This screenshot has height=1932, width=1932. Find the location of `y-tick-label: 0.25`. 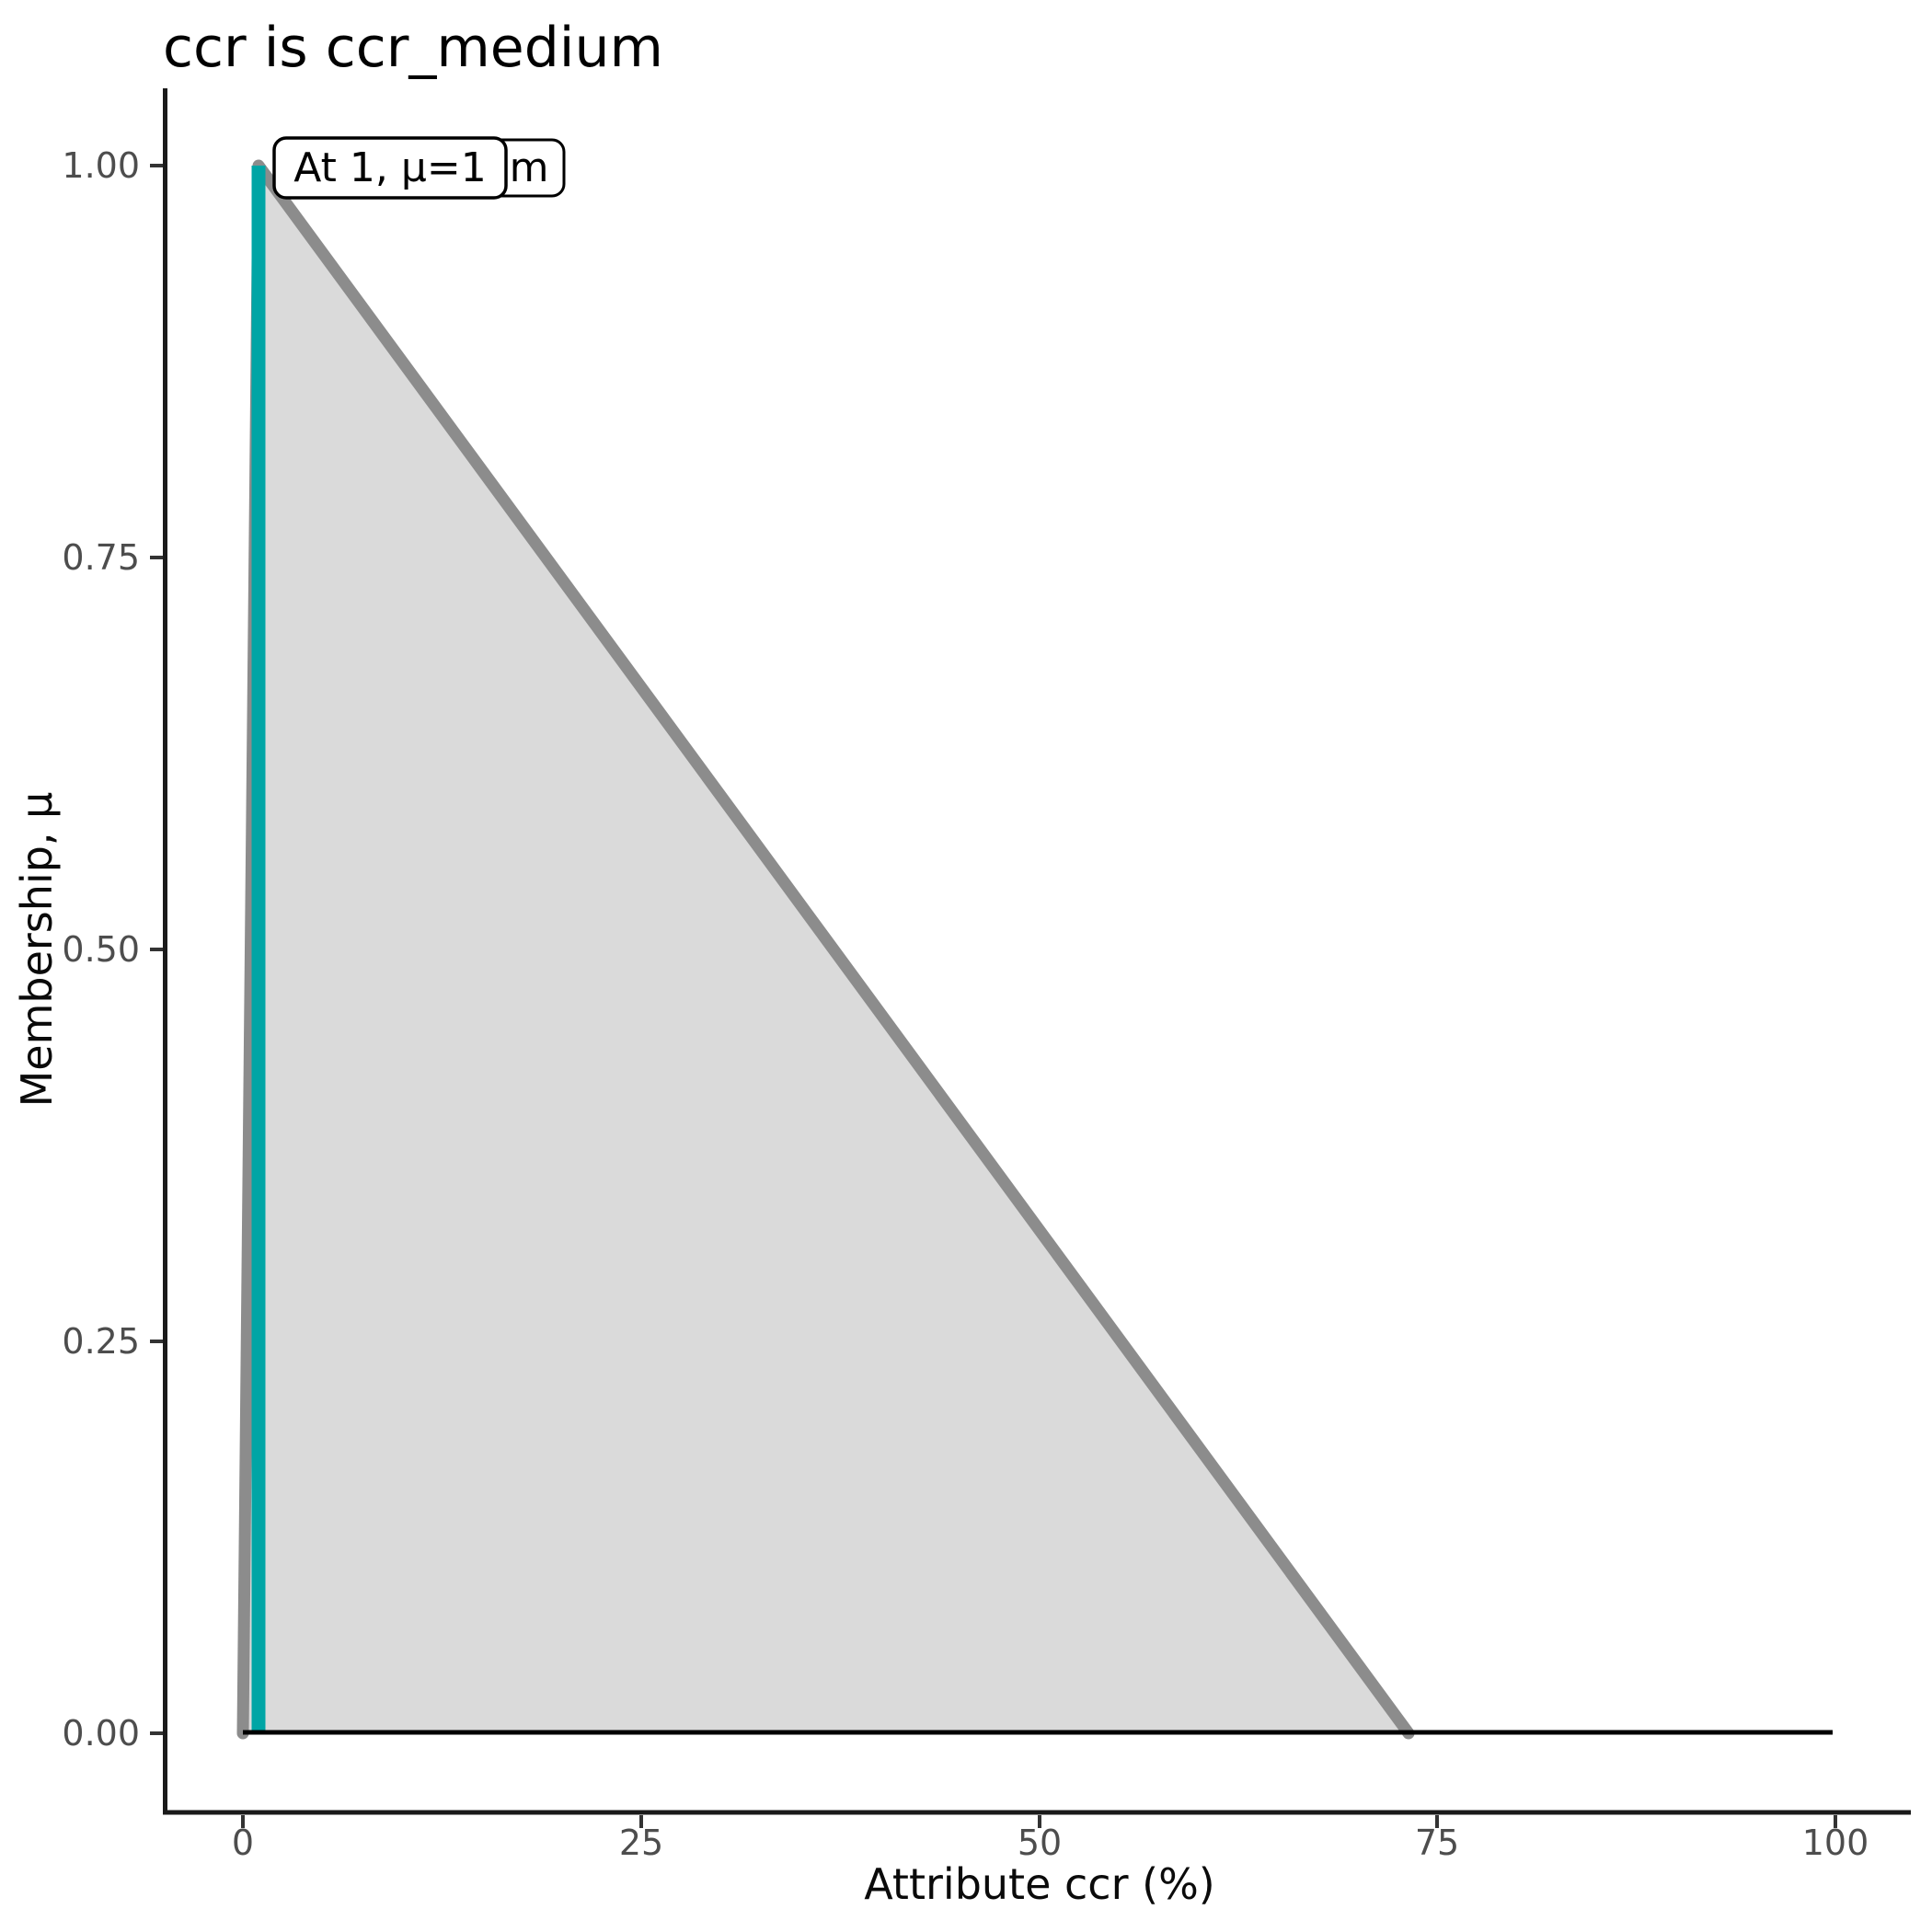

y-tick-label: 0.25 is located at coordinates (101, 1341).